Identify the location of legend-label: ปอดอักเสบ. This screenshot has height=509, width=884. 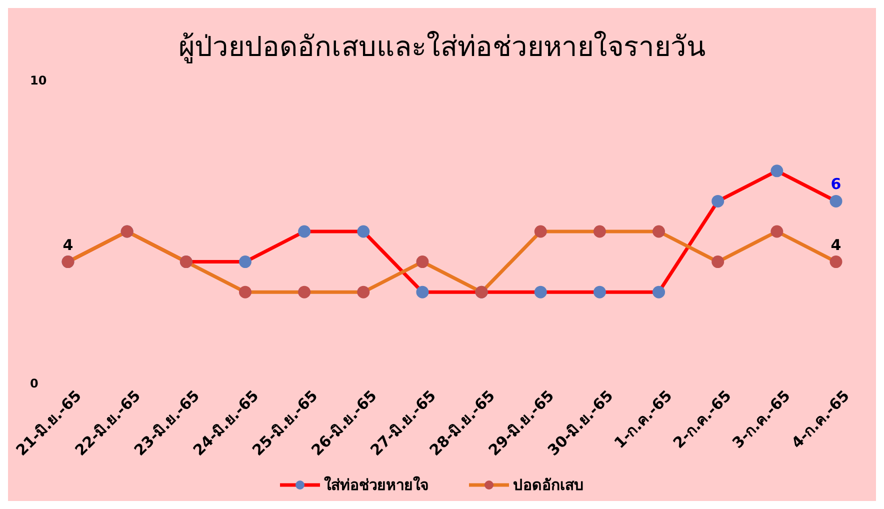
(548, 485).